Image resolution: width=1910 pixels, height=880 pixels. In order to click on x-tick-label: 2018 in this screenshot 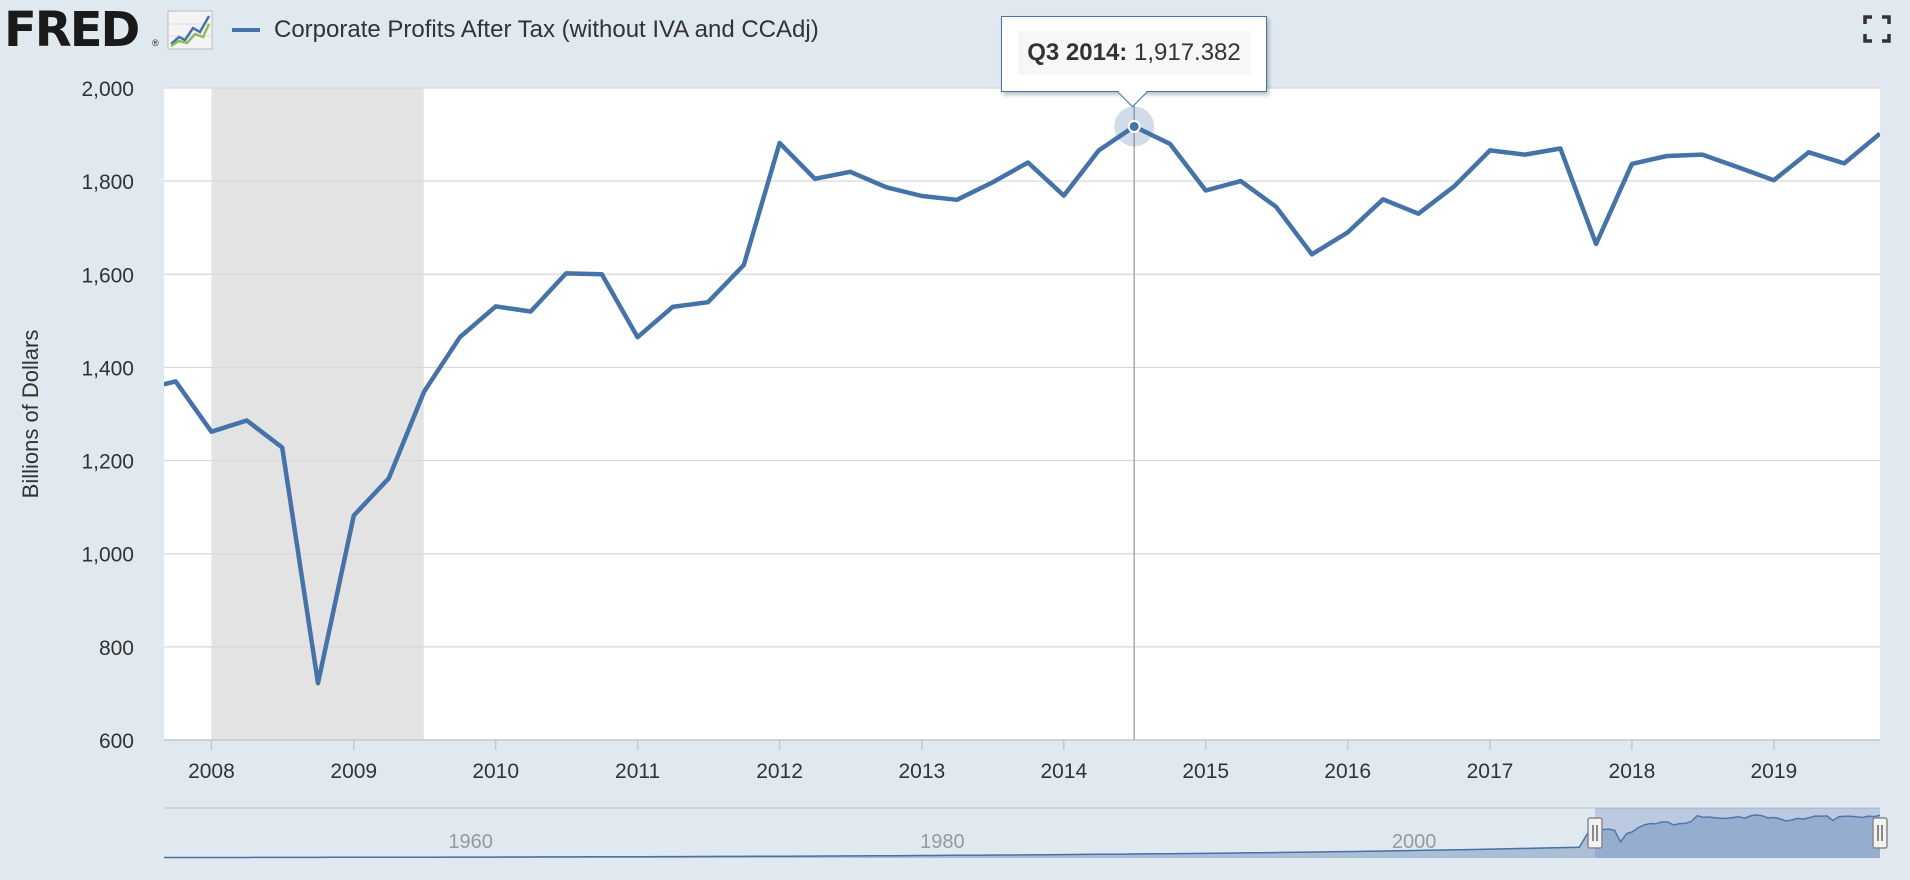, I will do `click(1632, 771)`.